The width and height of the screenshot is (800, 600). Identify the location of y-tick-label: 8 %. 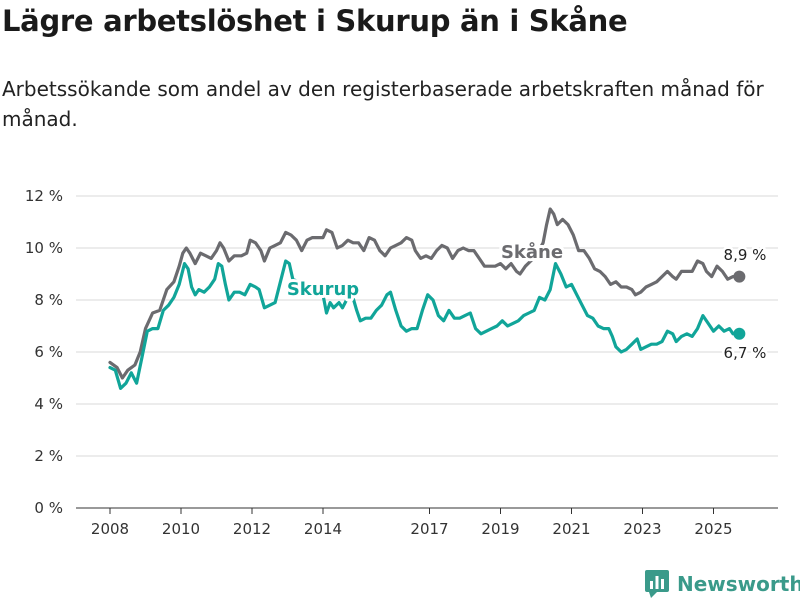
(48, 300).